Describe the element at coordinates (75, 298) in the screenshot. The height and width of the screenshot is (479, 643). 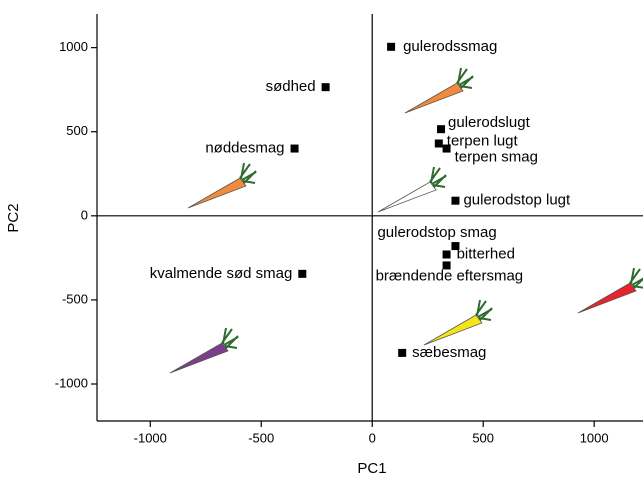
I see `y-tick-label: -500` at that location.